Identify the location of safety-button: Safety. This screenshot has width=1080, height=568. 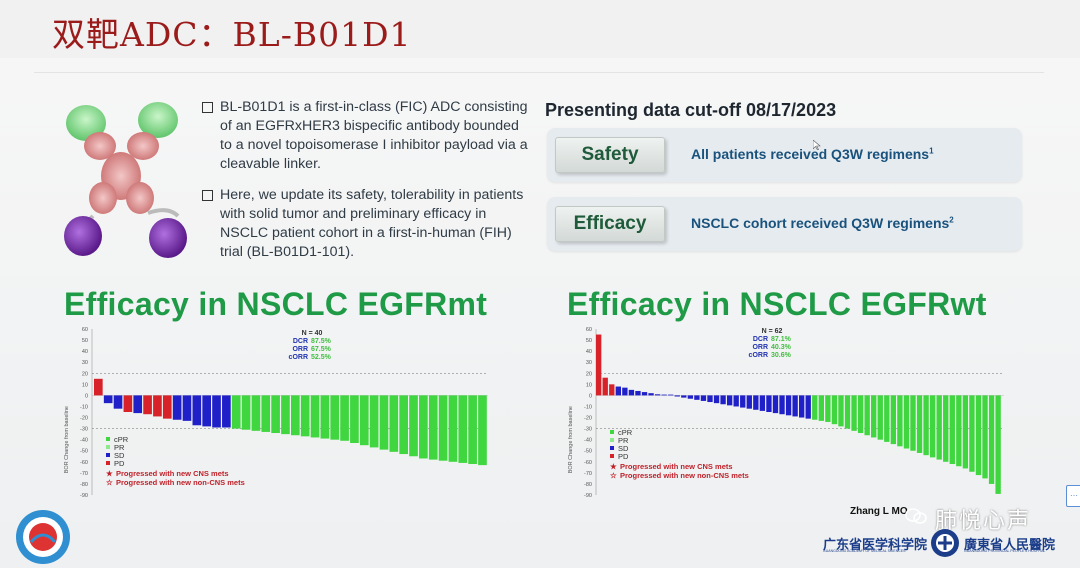
(610, 155).